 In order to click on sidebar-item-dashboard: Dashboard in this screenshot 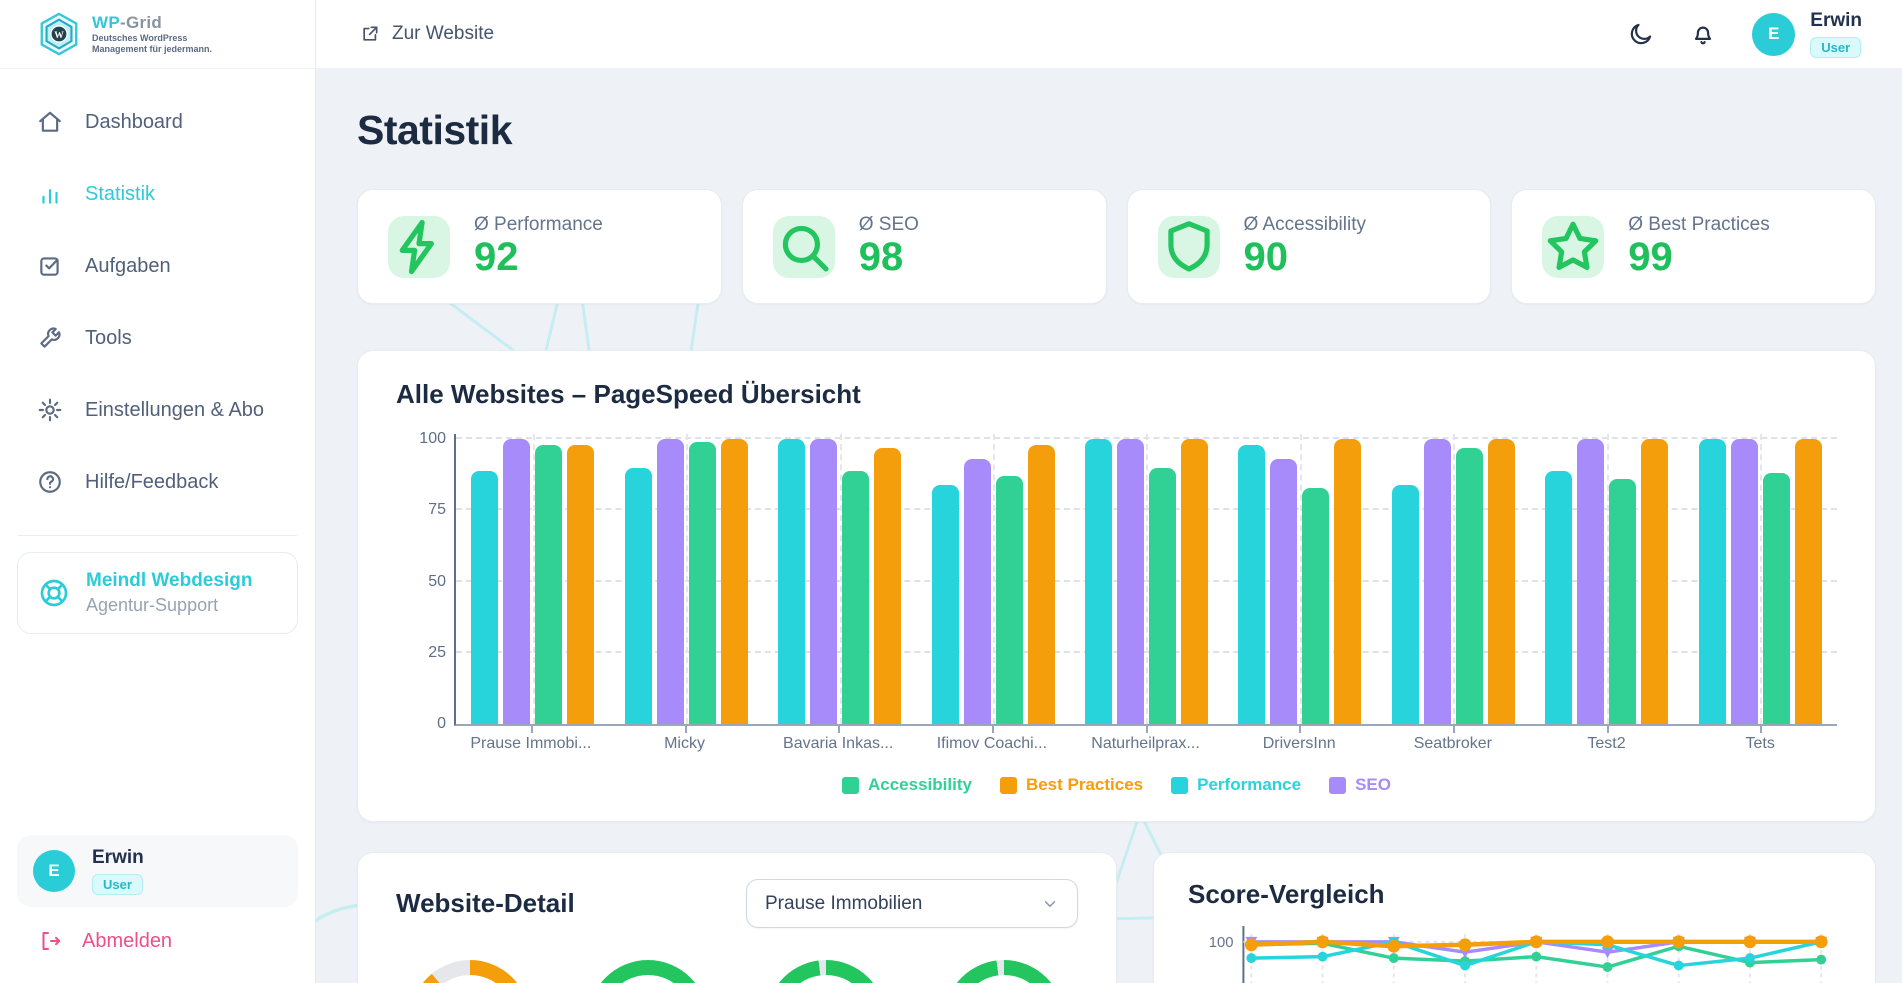, I will do `click(176, 122)`.